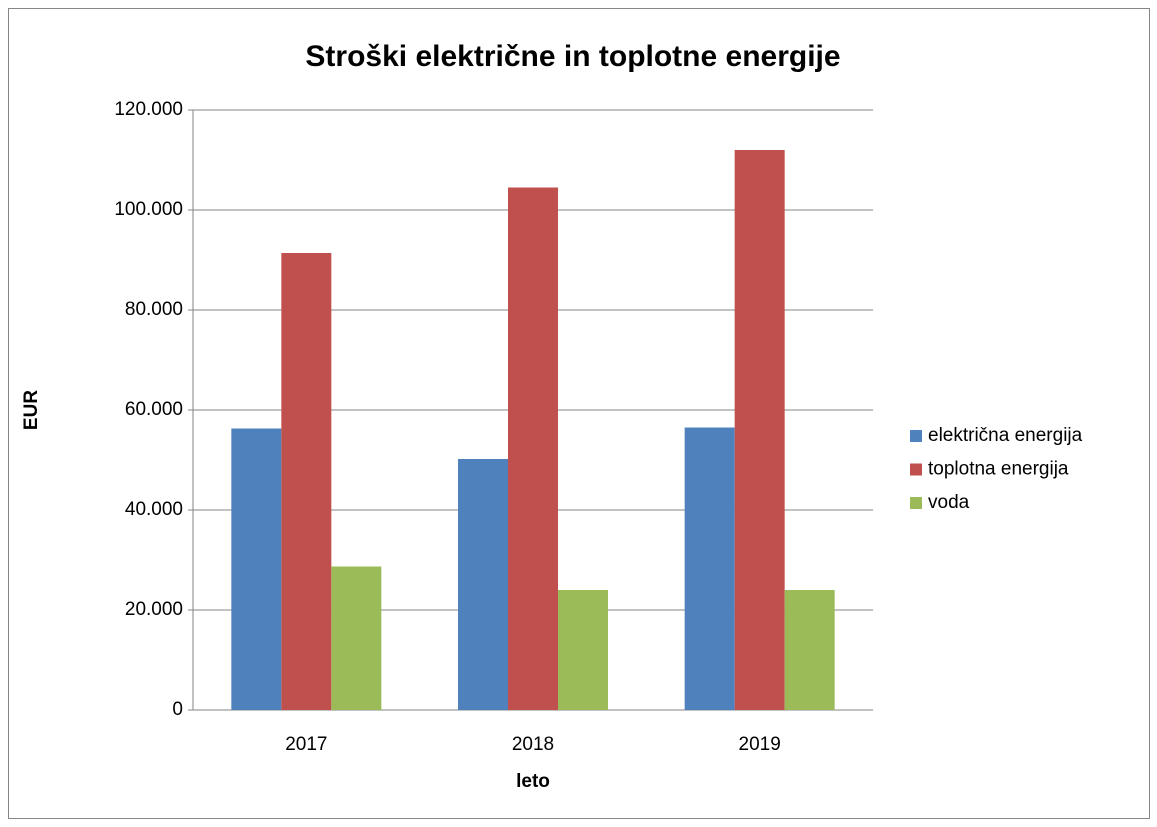 Image resolution: width=1157 pixels, height=827 pixels. Describe the element at coordinates (31, 410) in the screenshot. I see `y-axis-label: EUR` at that location.